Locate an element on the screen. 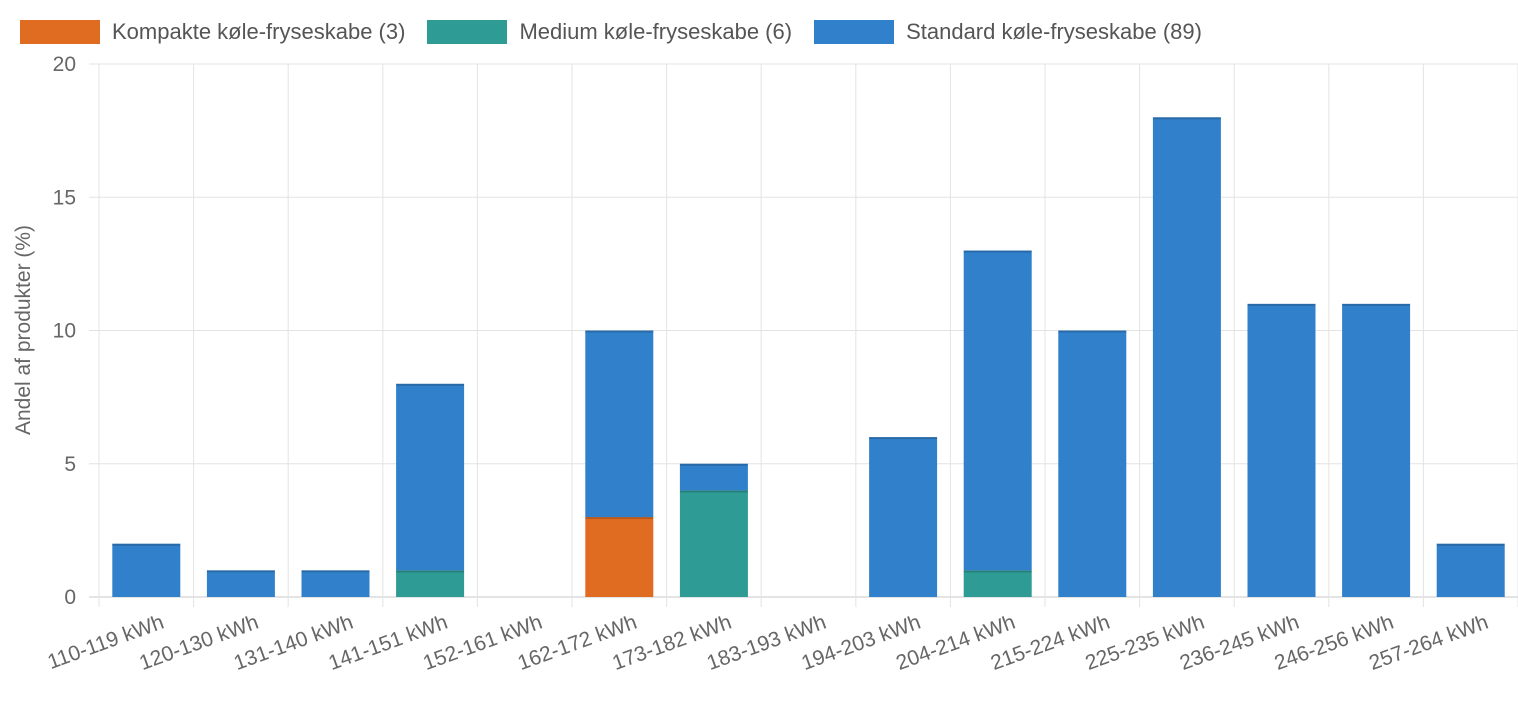  legend-label-kompakte: Kompakte køle-fryseskabe (3) is located at coordinates (259, 31).